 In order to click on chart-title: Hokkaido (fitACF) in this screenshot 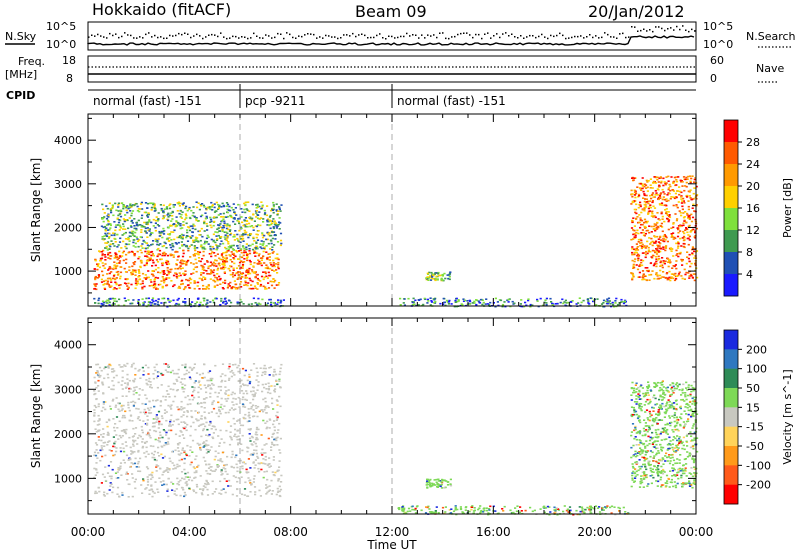, I will do `click(161, 9)`.